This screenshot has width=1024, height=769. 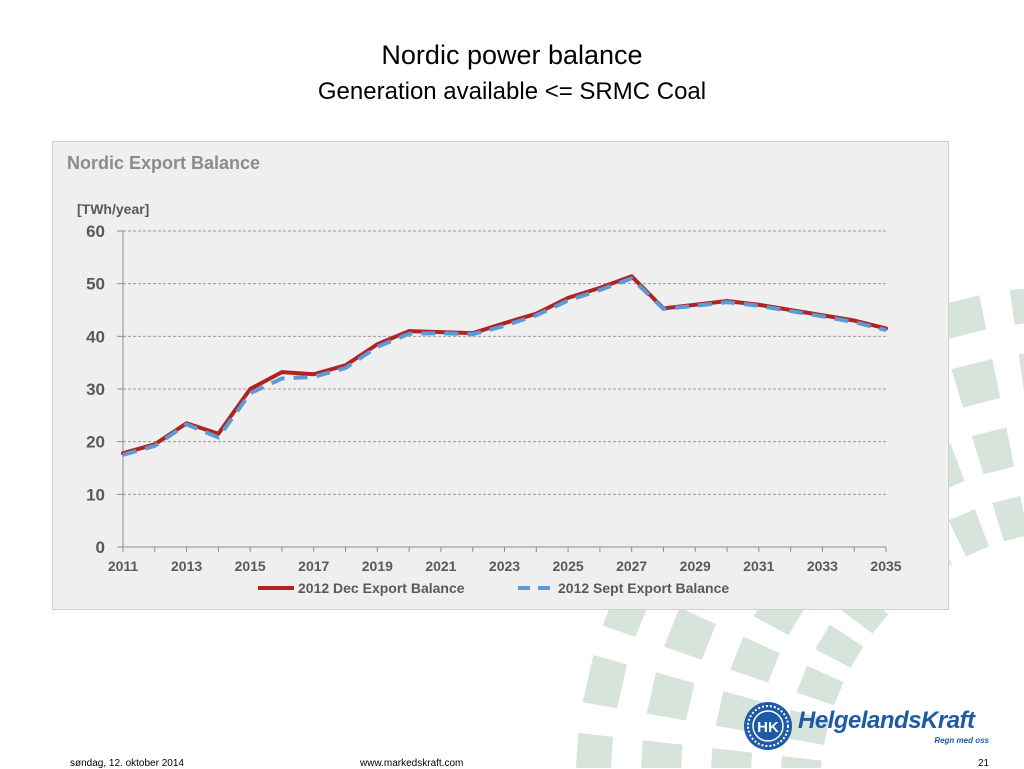 I want to click on logo-emblem-icon: HK, so click(x=768, y=726).